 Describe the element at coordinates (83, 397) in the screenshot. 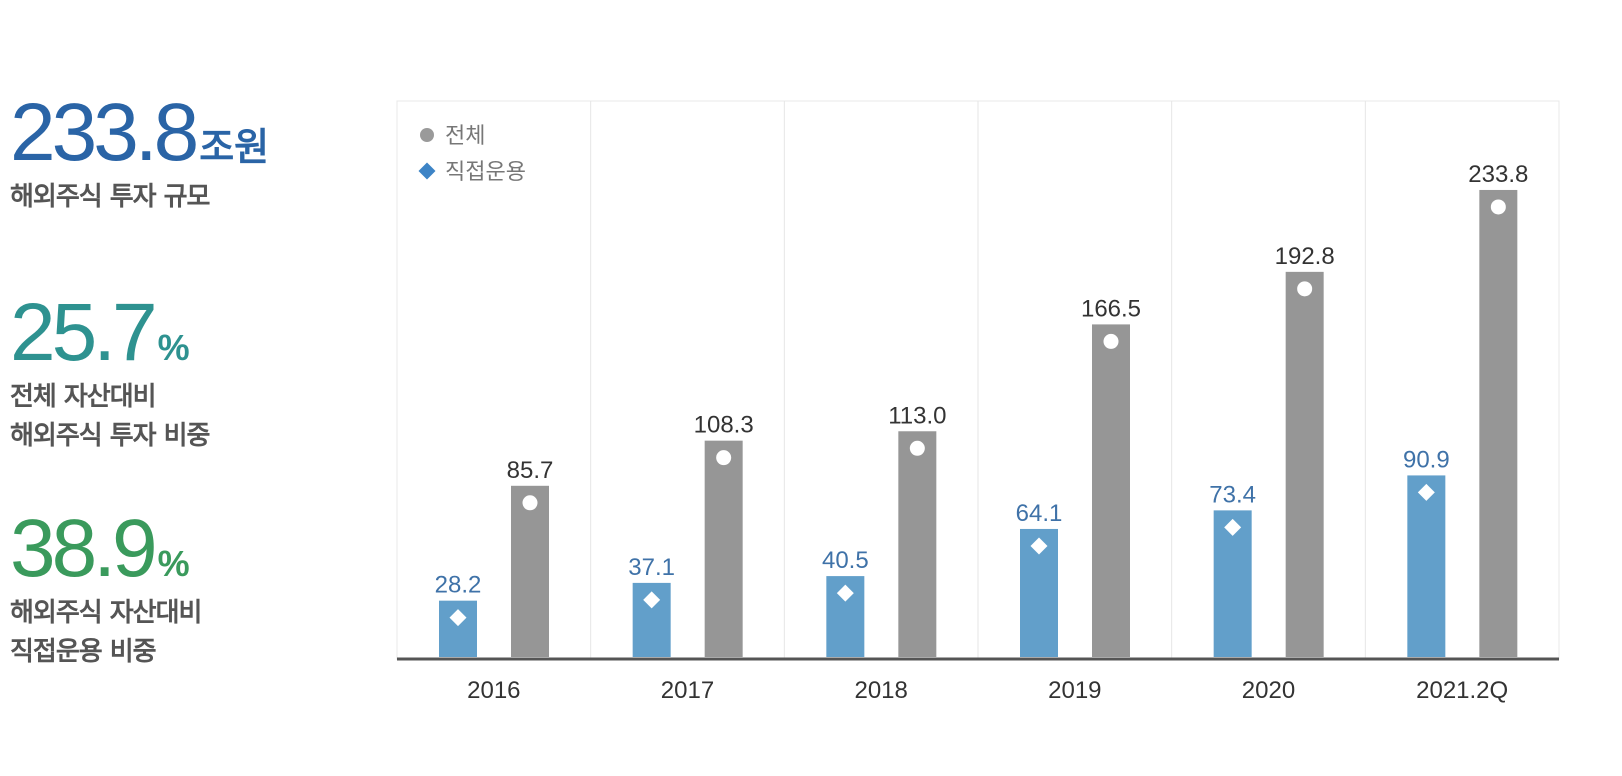

I see `stat-description-line: 전체 자산대비` at that location.